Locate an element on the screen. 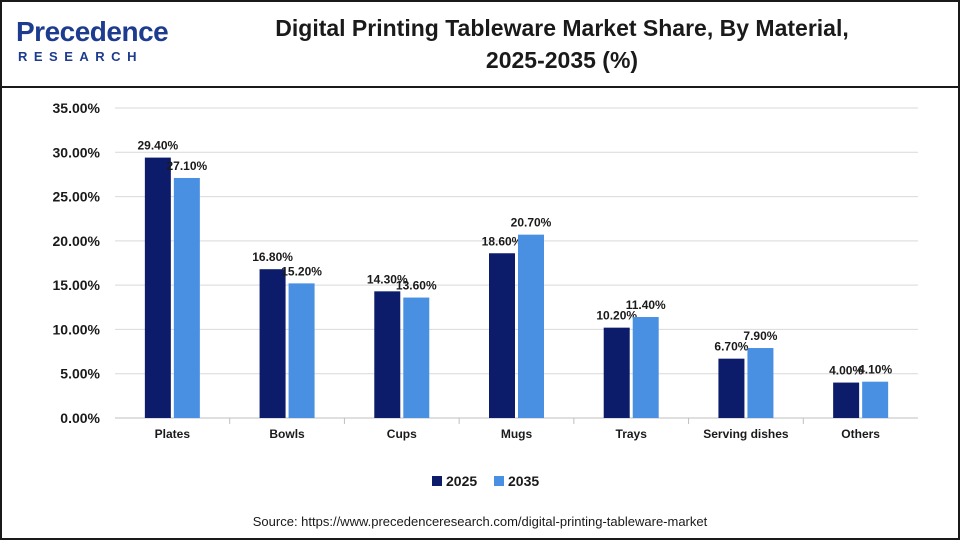  data-label: 14.30% is located at coordinates (387, 279).